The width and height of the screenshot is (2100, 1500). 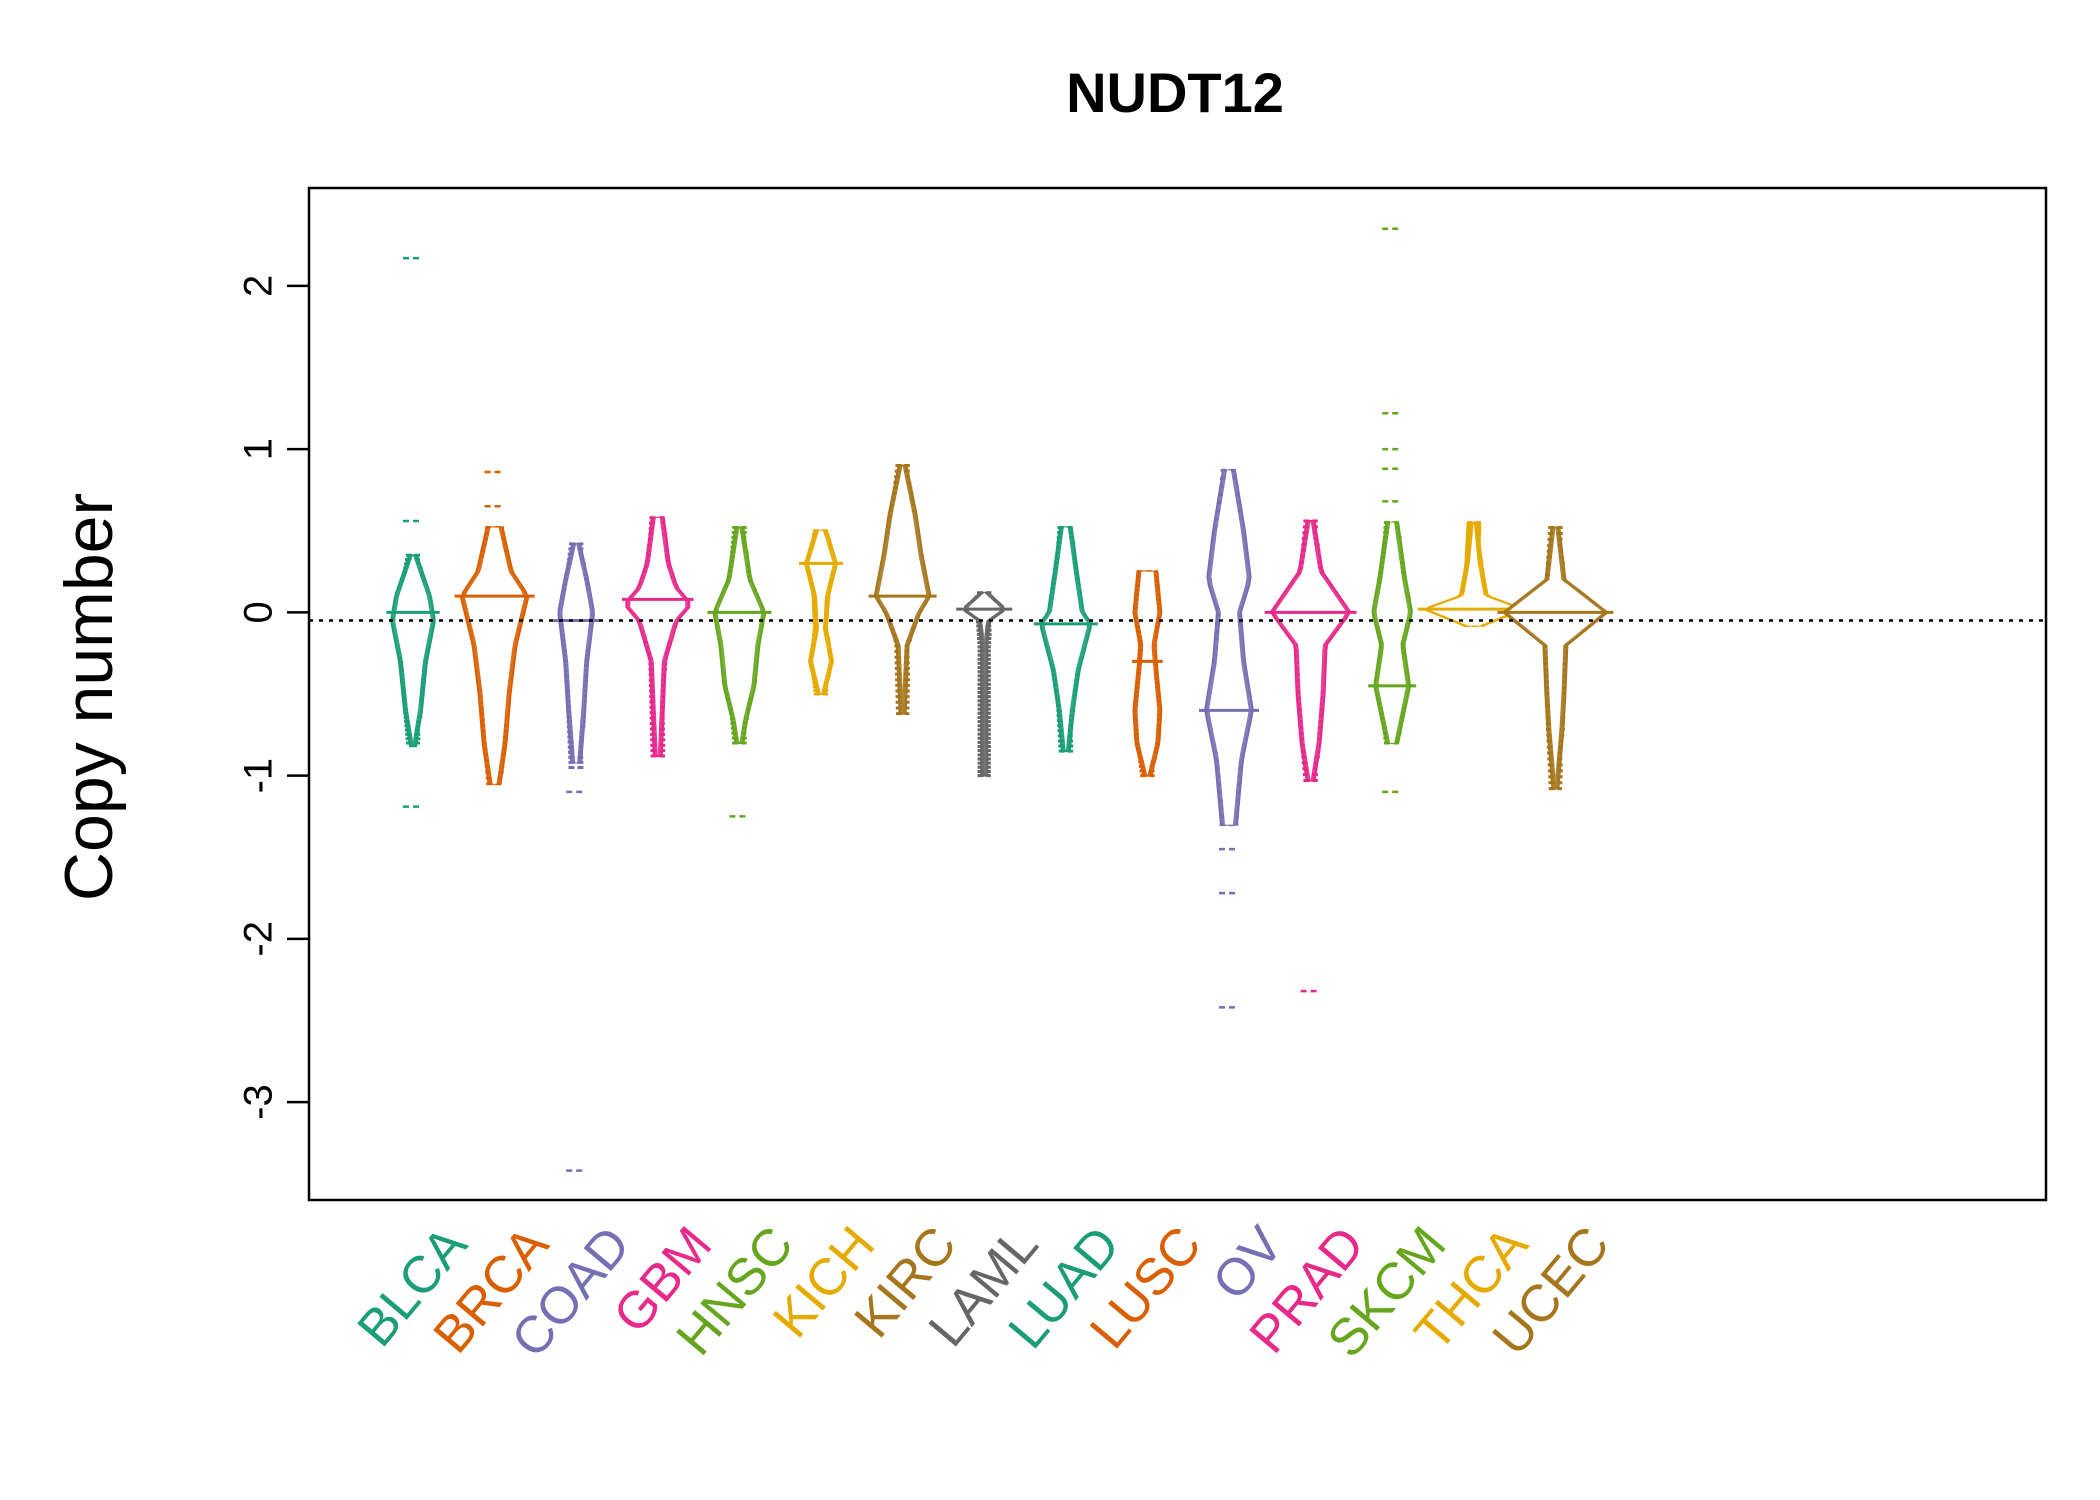 I want to click on violin-coad, so click(x=576, y=857).